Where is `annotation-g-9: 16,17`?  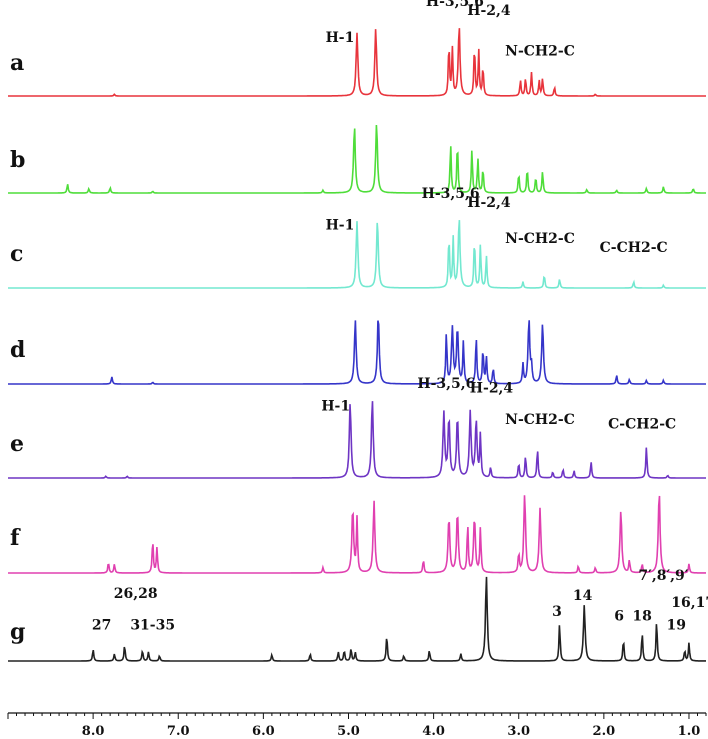
annotation-g-9: 16,17 is located at coordinates (689, 603).